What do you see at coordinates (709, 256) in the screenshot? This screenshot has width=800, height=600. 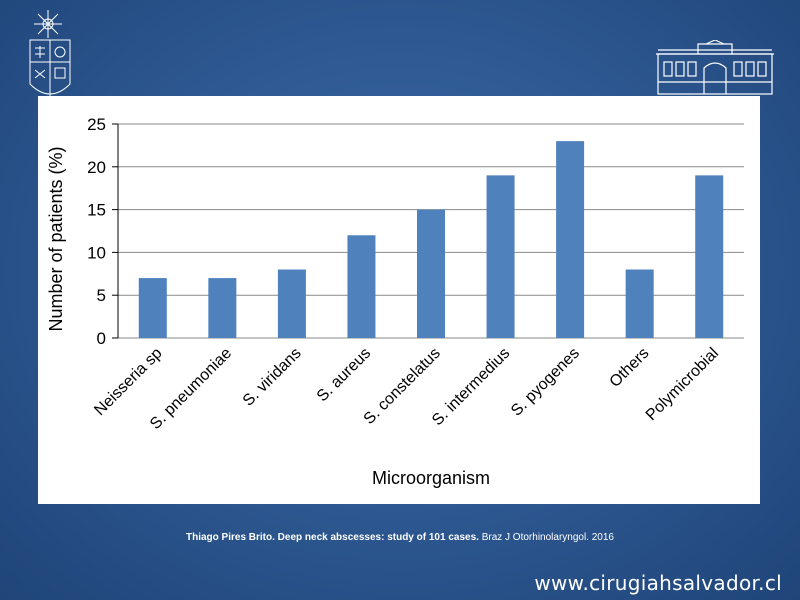 I see `bar-polymicrobial` at bounding box center [709, 256].